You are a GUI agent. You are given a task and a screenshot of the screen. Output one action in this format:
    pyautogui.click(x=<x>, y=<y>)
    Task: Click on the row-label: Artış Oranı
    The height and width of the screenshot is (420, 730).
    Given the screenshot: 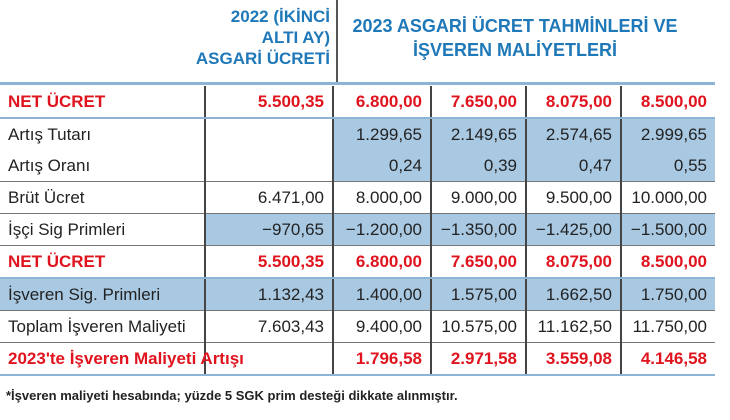 What is the action you would take?
    pyautogui.click(x=103, y=166)
    